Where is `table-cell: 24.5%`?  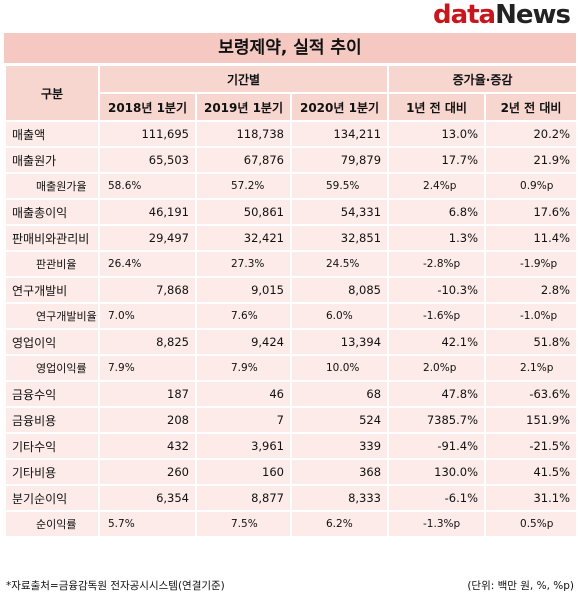
table-cell: 24.5% is located at coordinates (339, 264).